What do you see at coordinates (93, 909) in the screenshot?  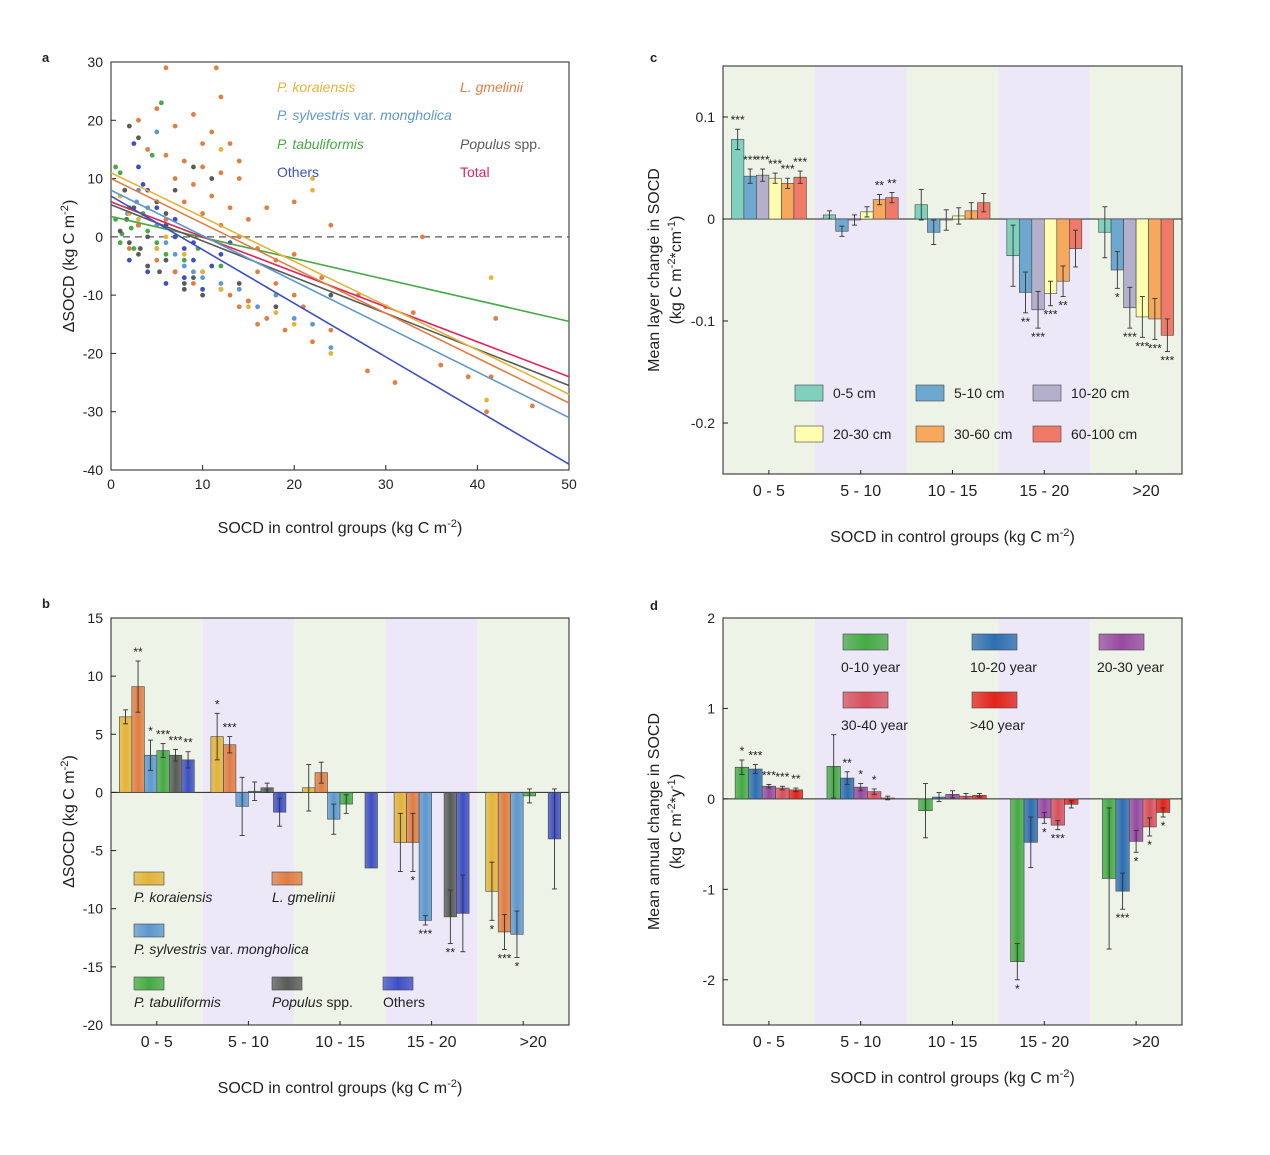 I see `y-tick-label: -10` at bounding box center [93, 909].